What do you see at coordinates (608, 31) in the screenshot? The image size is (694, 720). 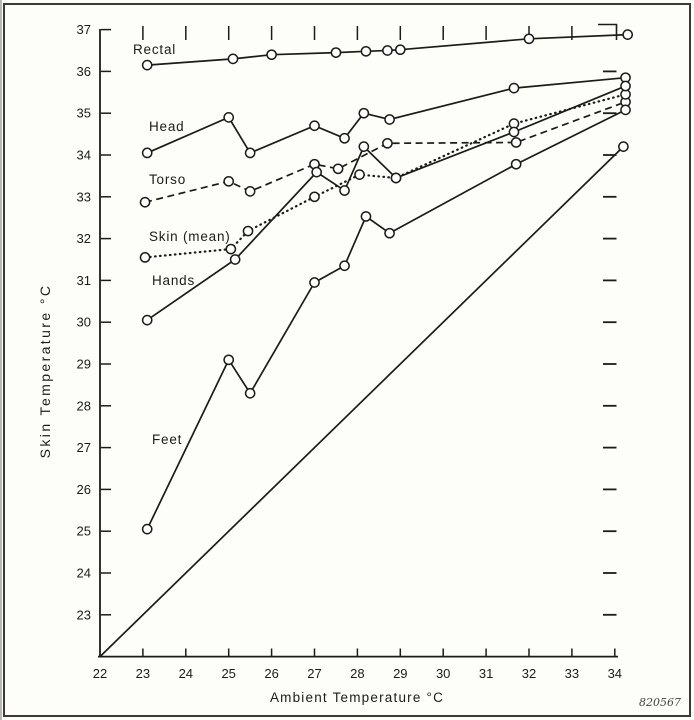 I see `top-right-corner-mark` at bounding box center [608, 31].